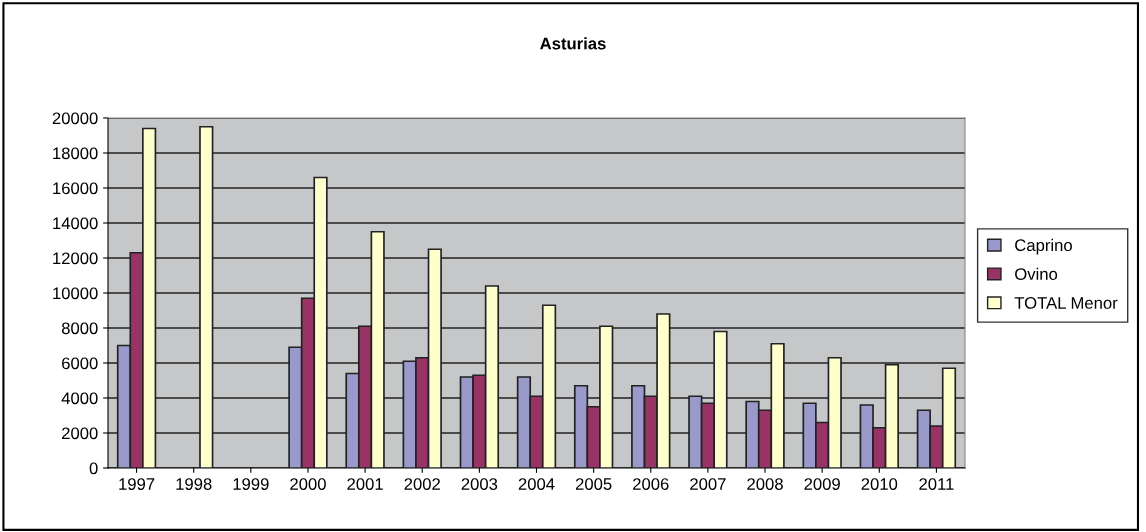 This screenshot has width=1146, height=532. Describe the element at coordinates (573, 43) in the screenshot. I see `chart-title: Asturias` at that location.